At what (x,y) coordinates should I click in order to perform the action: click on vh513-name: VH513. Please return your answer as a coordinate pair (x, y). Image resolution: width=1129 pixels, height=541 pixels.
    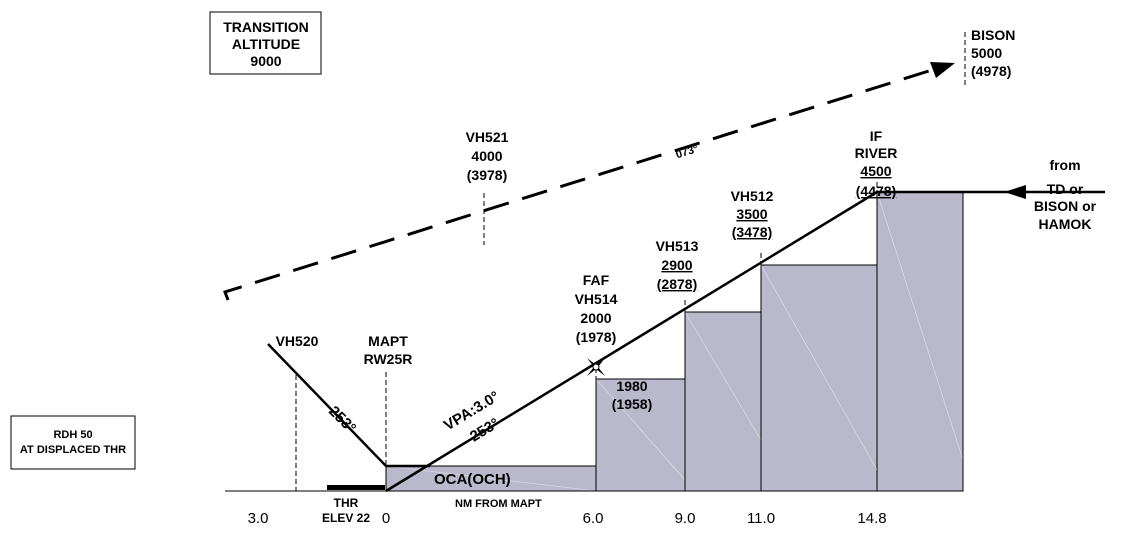
    Looking at the image, I should click on (677, 246).